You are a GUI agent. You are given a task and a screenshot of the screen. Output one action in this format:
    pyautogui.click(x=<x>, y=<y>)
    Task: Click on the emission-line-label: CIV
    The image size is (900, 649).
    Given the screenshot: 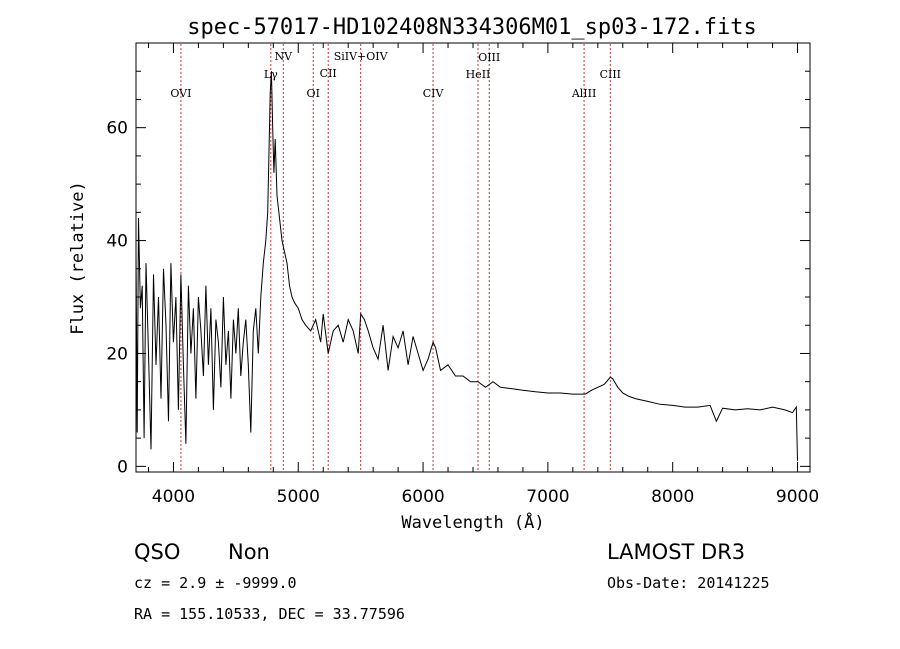 What is the action you would take?
    pyautogui.click(x=434, y=93)
    